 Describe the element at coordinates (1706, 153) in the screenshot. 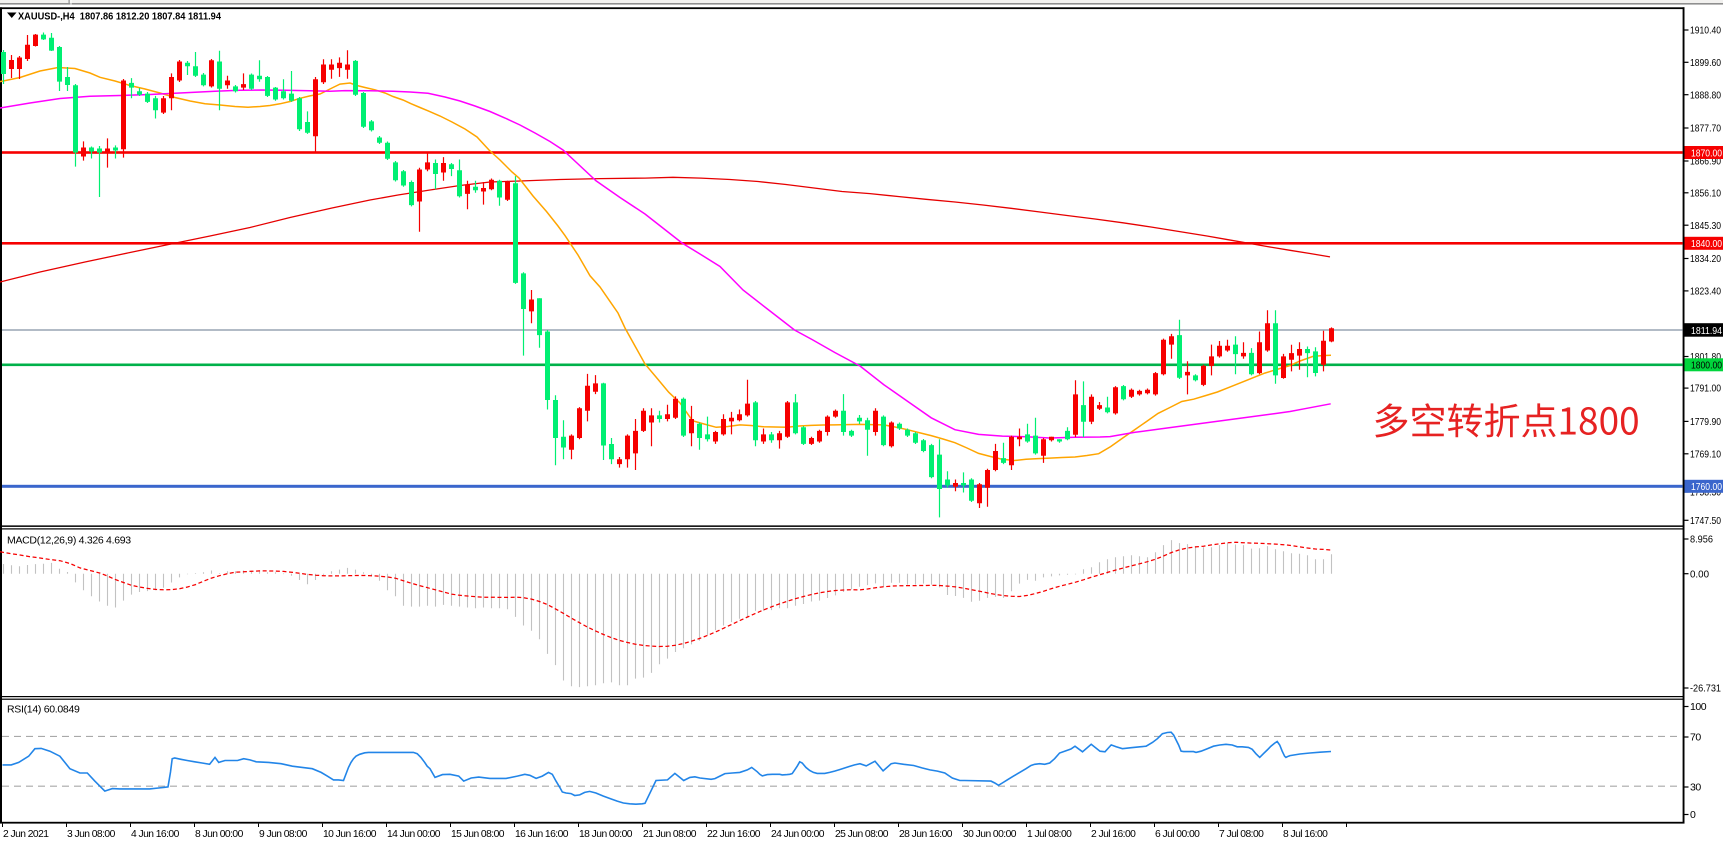

I see `svg-text: 1870.00` at that location.